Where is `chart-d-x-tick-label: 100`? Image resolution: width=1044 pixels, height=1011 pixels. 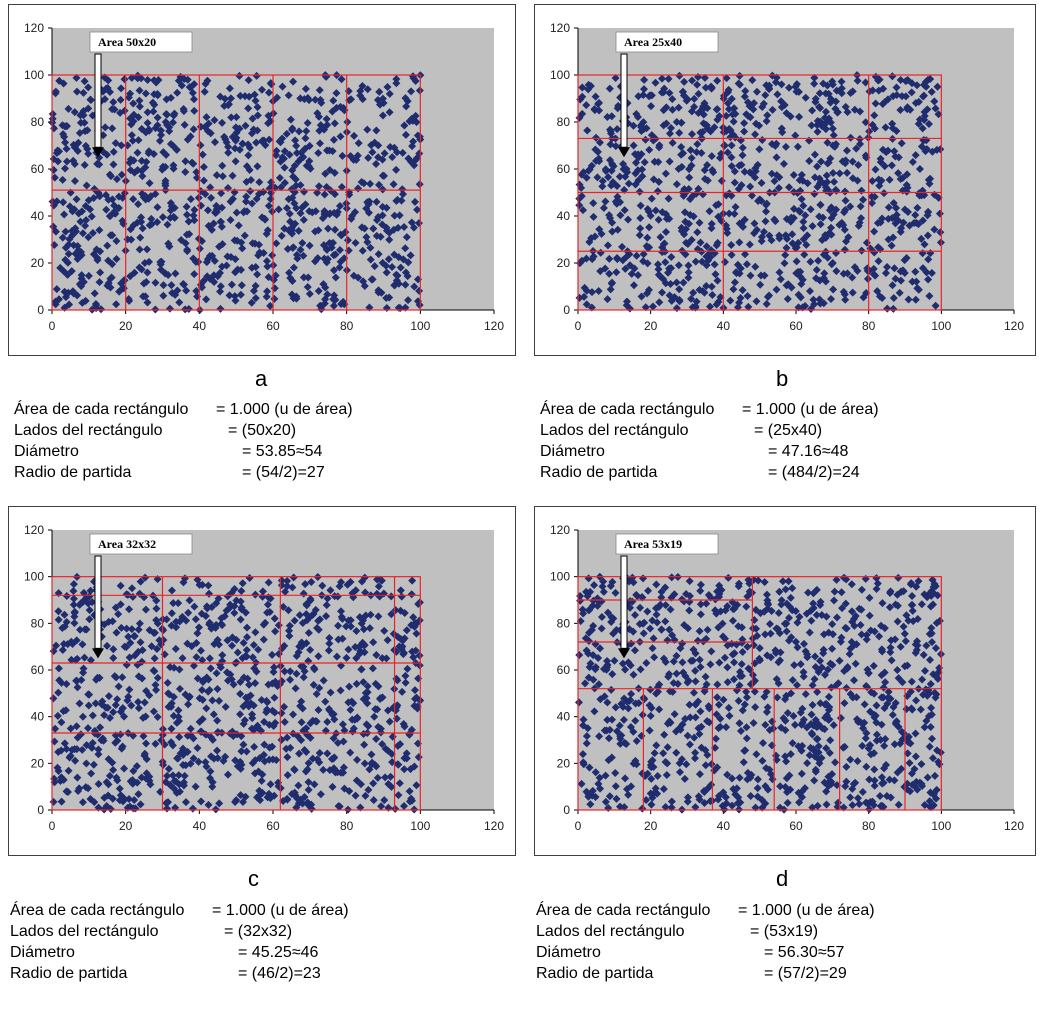
chart-d-x-tick-label: 100 is located at coordinates (941, 826).